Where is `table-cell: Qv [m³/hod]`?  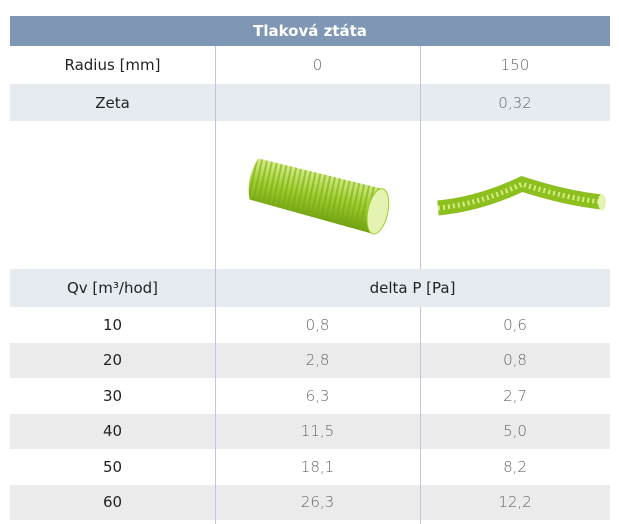 table-cell: Qv [m³/hod] is located at coordinates (112, 288).